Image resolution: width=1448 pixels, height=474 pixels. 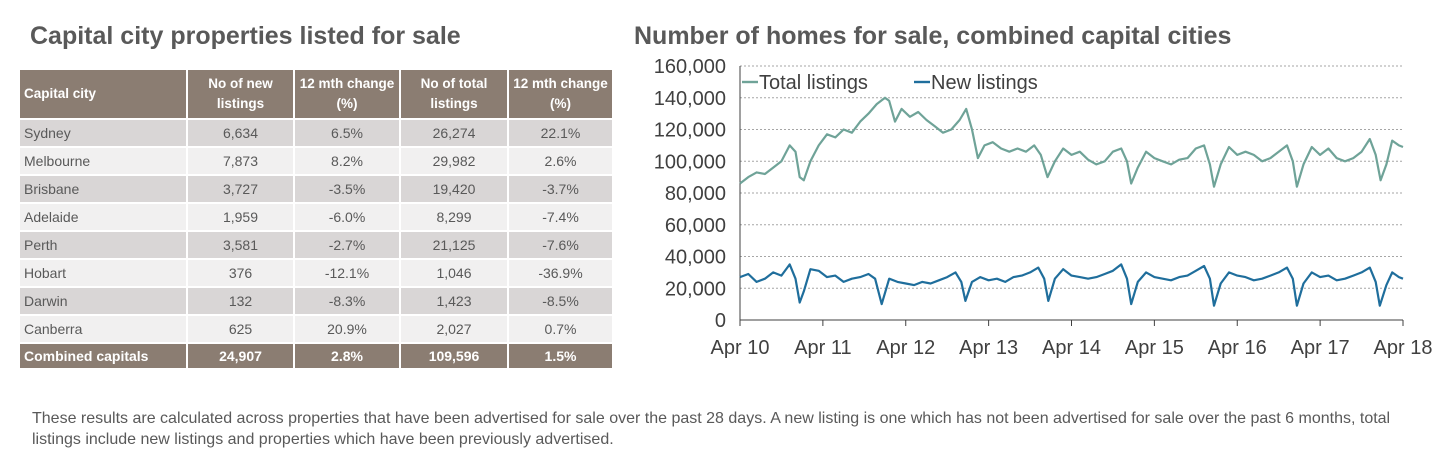 I want to click on city-cell: Hobart, so click(x=103, y=273).